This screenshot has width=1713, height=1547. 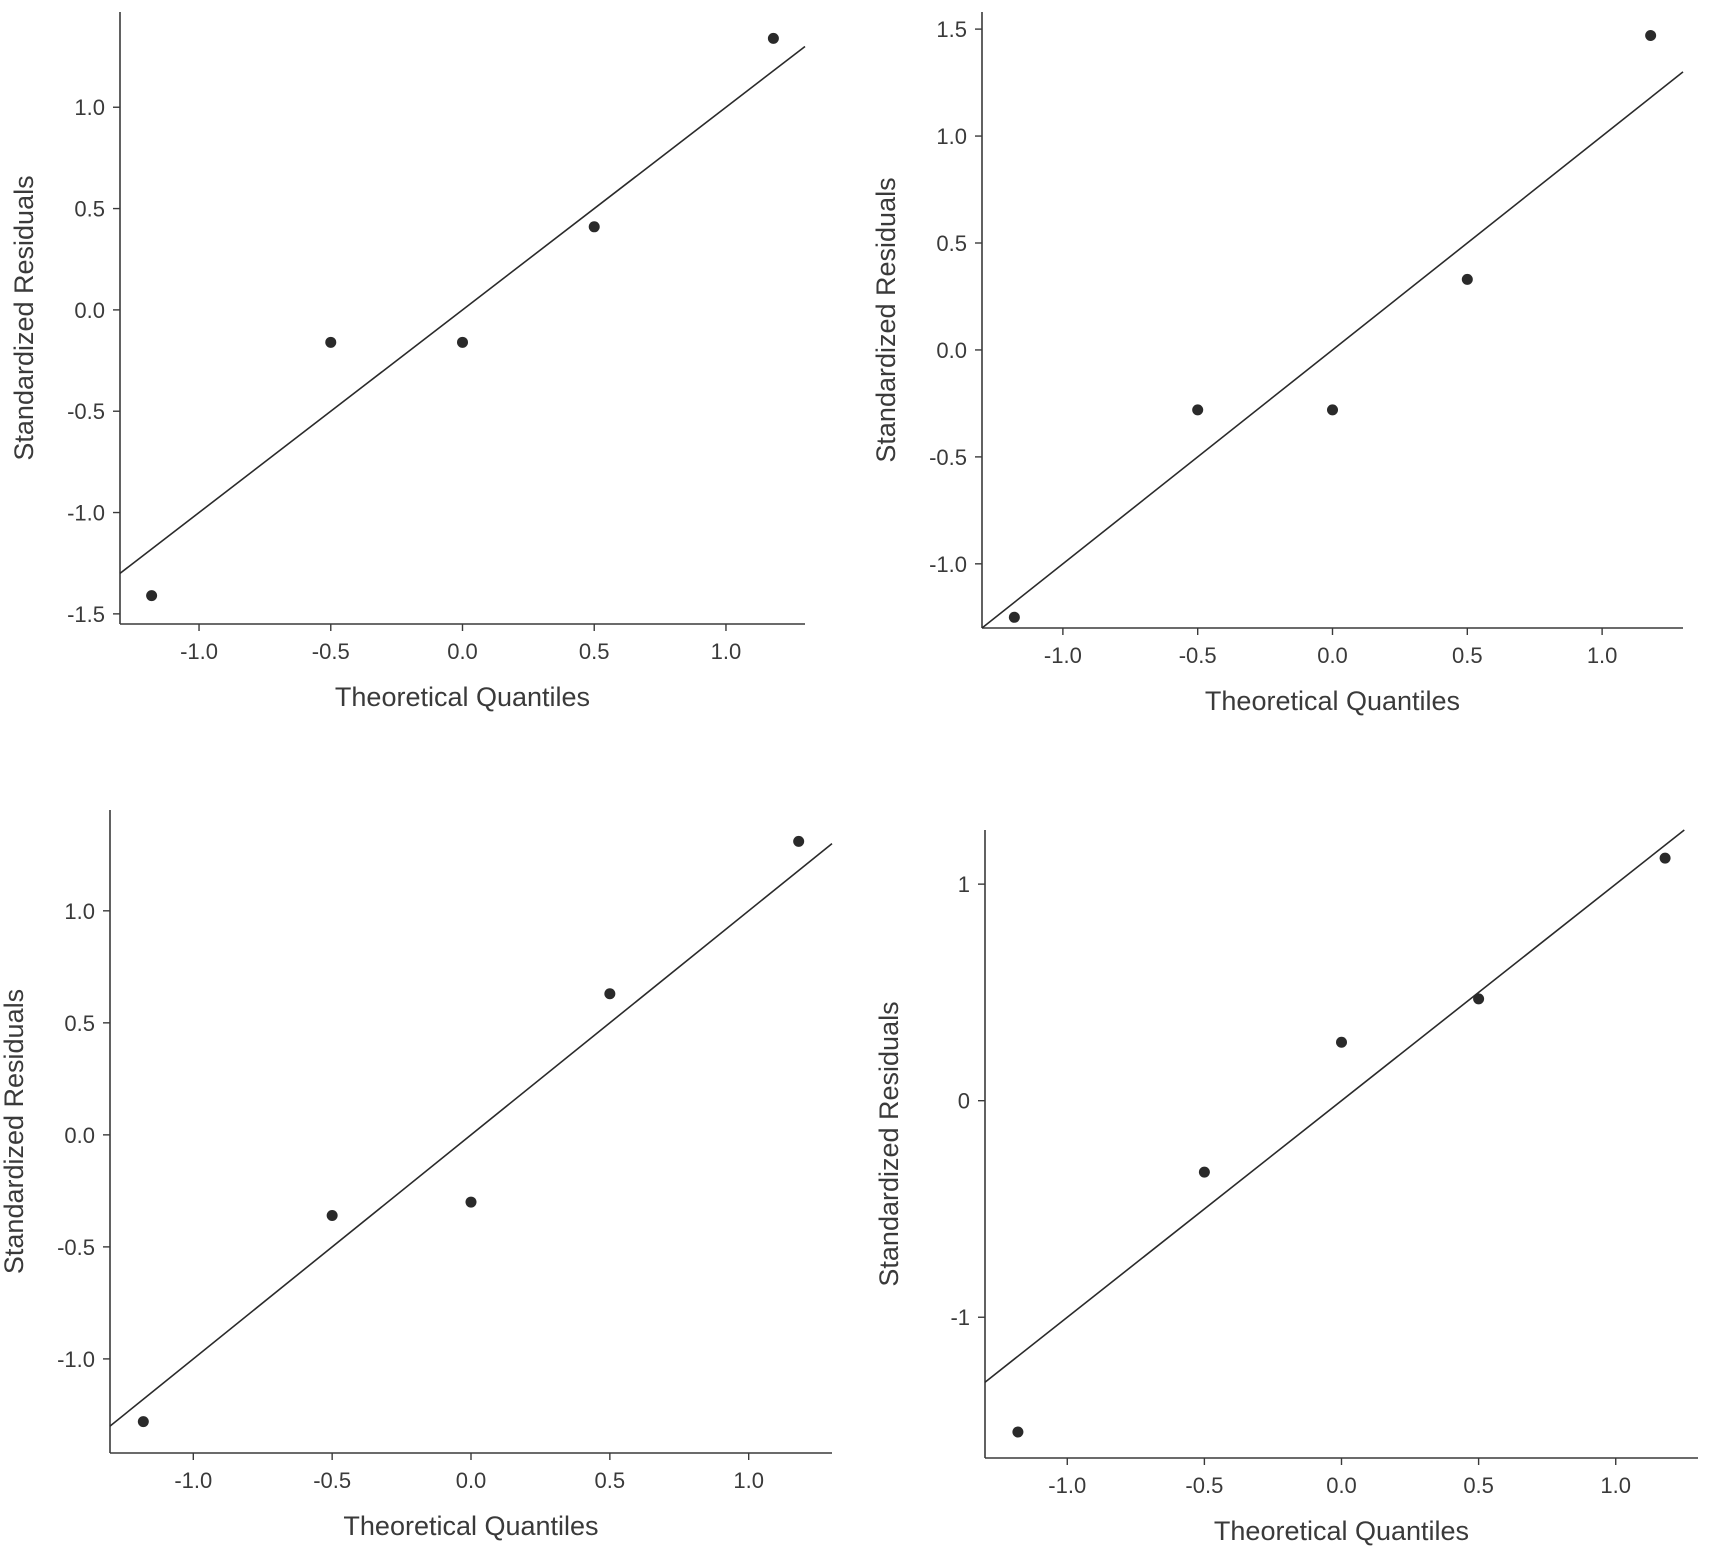 I want to click on y-tick-label: -1, so click(x=960, y=1317).